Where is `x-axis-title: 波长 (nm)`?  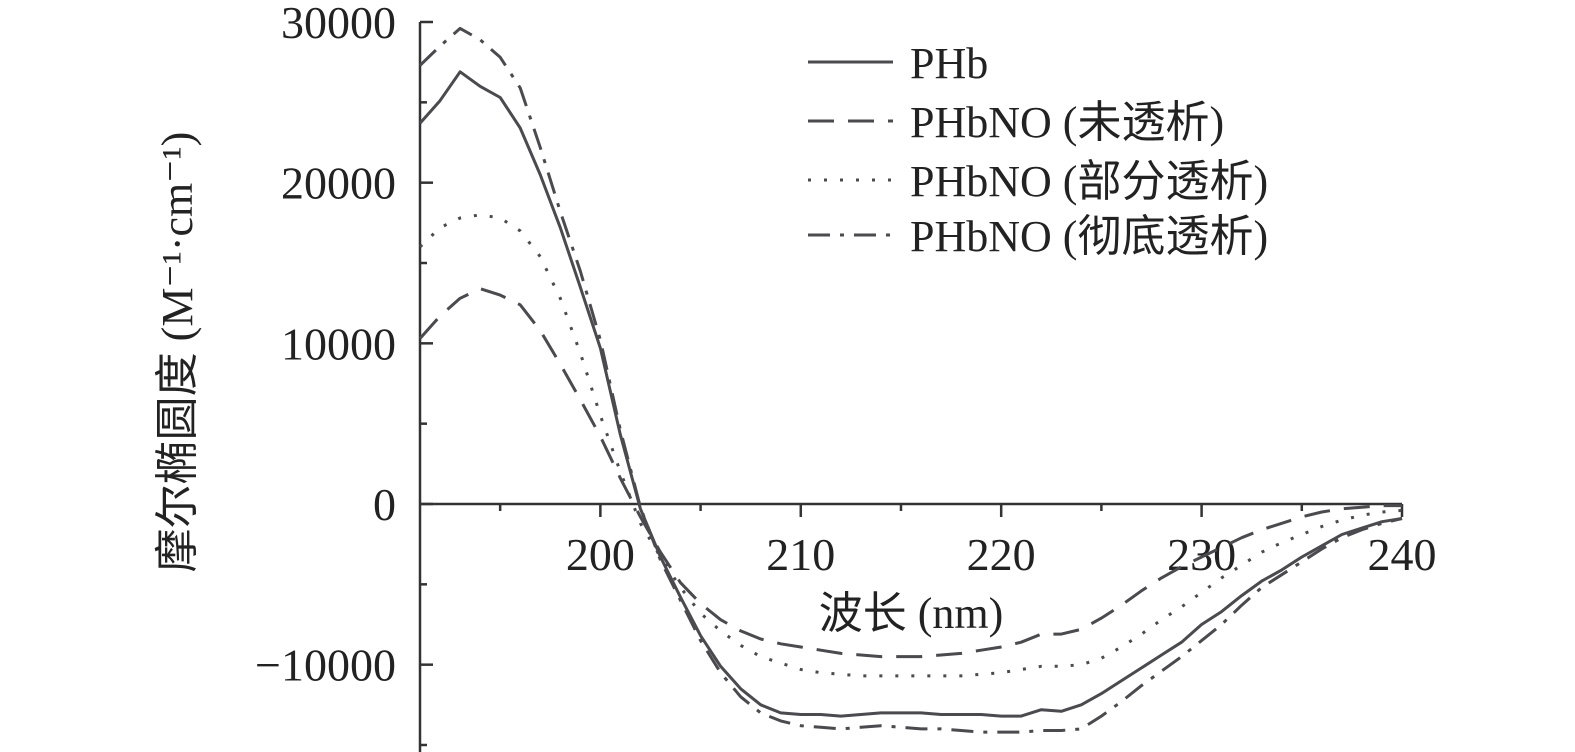 x-axis-title: 波长 (nm) is located at coordinates (911, 613).